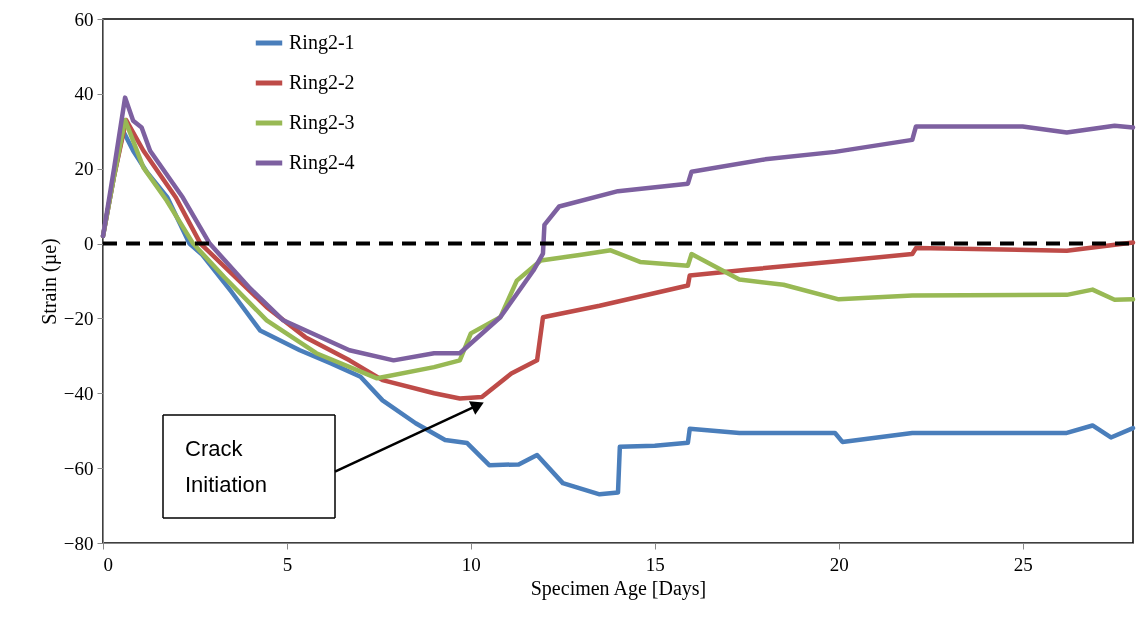 Image resolution: width=1136 pixels, height=628 pixels. Describe the element at coordinates (84, 169) in the screenshot. I see `y-tick-label: 20` at that location.